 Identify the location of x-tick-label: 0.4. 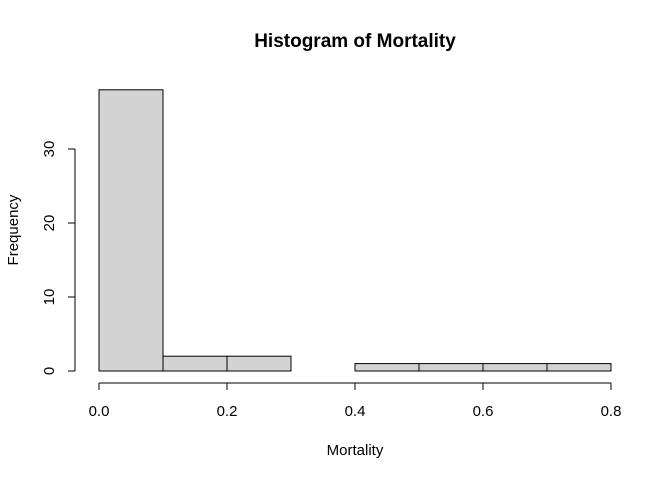
(355, 411).